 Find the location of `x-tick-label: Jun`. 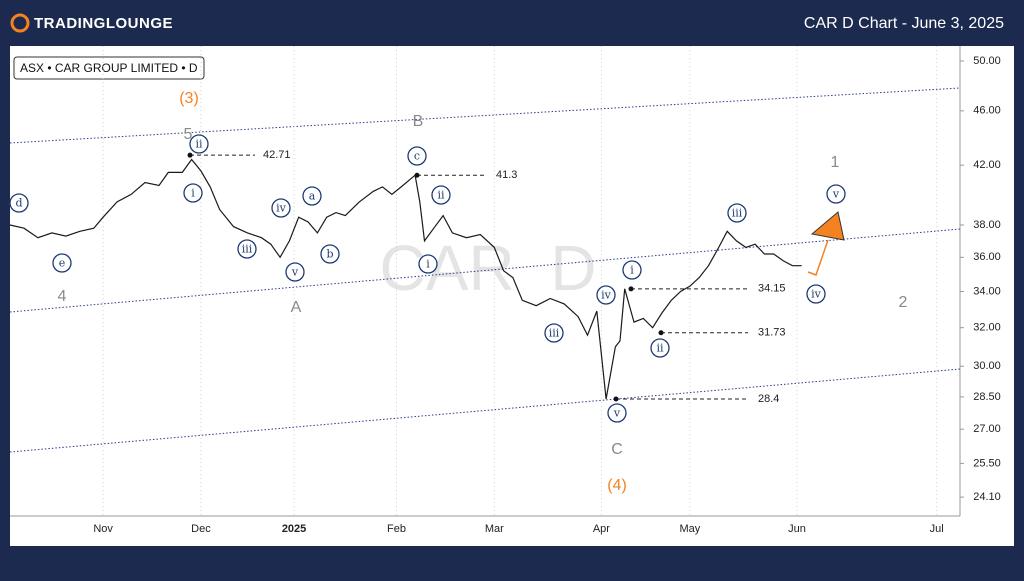

x-tick-label: Jun is located at coordinates (797, 529).